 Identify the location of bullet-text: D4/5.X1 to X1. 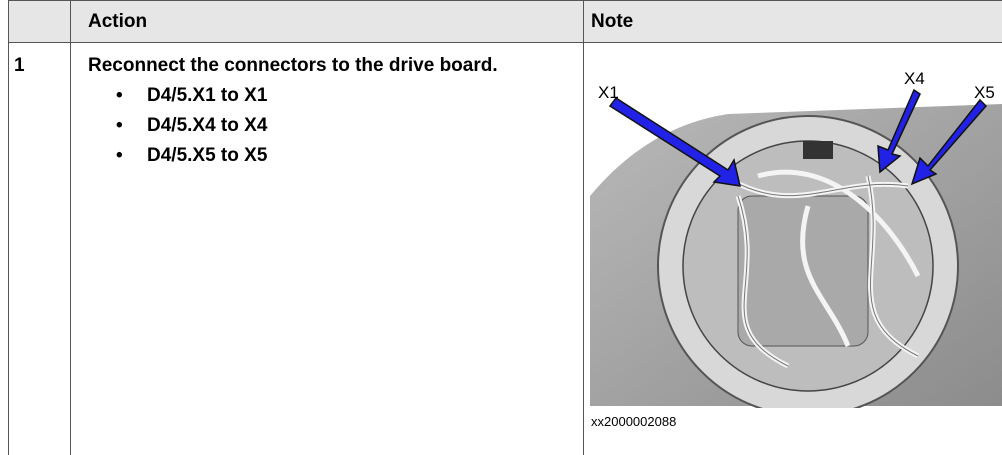
(207, 95).